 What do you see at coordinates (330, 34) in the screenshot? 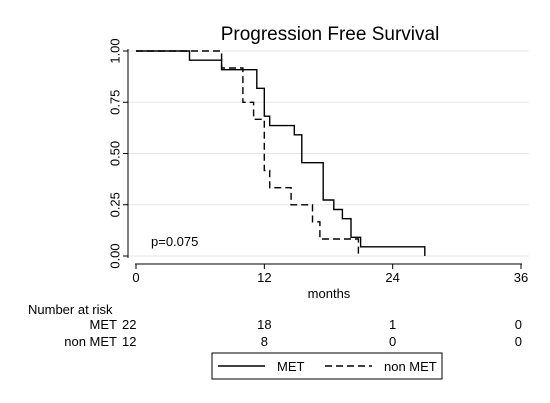
I see `chart-title: Progression Free Survival` at bounding box center [330, 34].